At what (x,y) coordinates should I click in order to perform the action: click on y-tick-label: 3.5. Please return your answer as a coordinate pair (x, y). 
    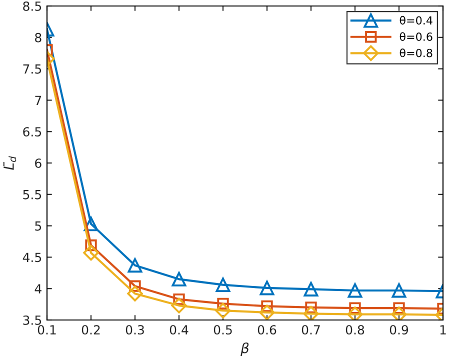
    Looking at the image, I should click on (32, 320).